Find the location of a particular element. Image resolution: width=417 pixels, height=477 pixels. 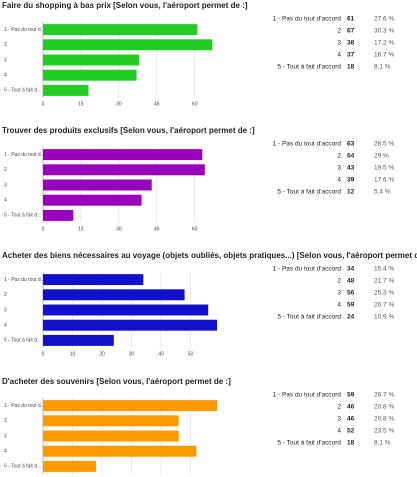

share: 15.4 % is located at coordinates (384, 269).